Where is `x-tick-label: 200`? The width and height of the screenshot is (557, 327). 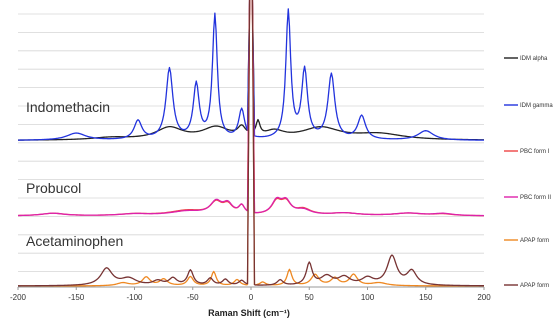 x-tick-label: 200 is located at coordinates (484, 297).